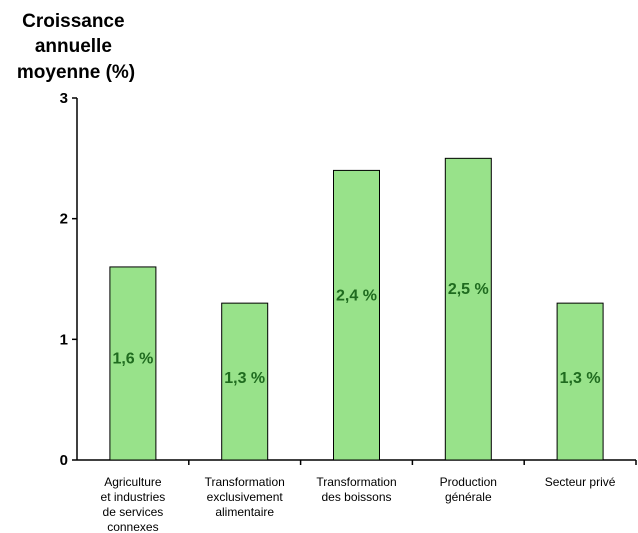  Describe the element at coordinates (132, 358) in the screenshot. I see `data-label: 1,6 %` at that location.